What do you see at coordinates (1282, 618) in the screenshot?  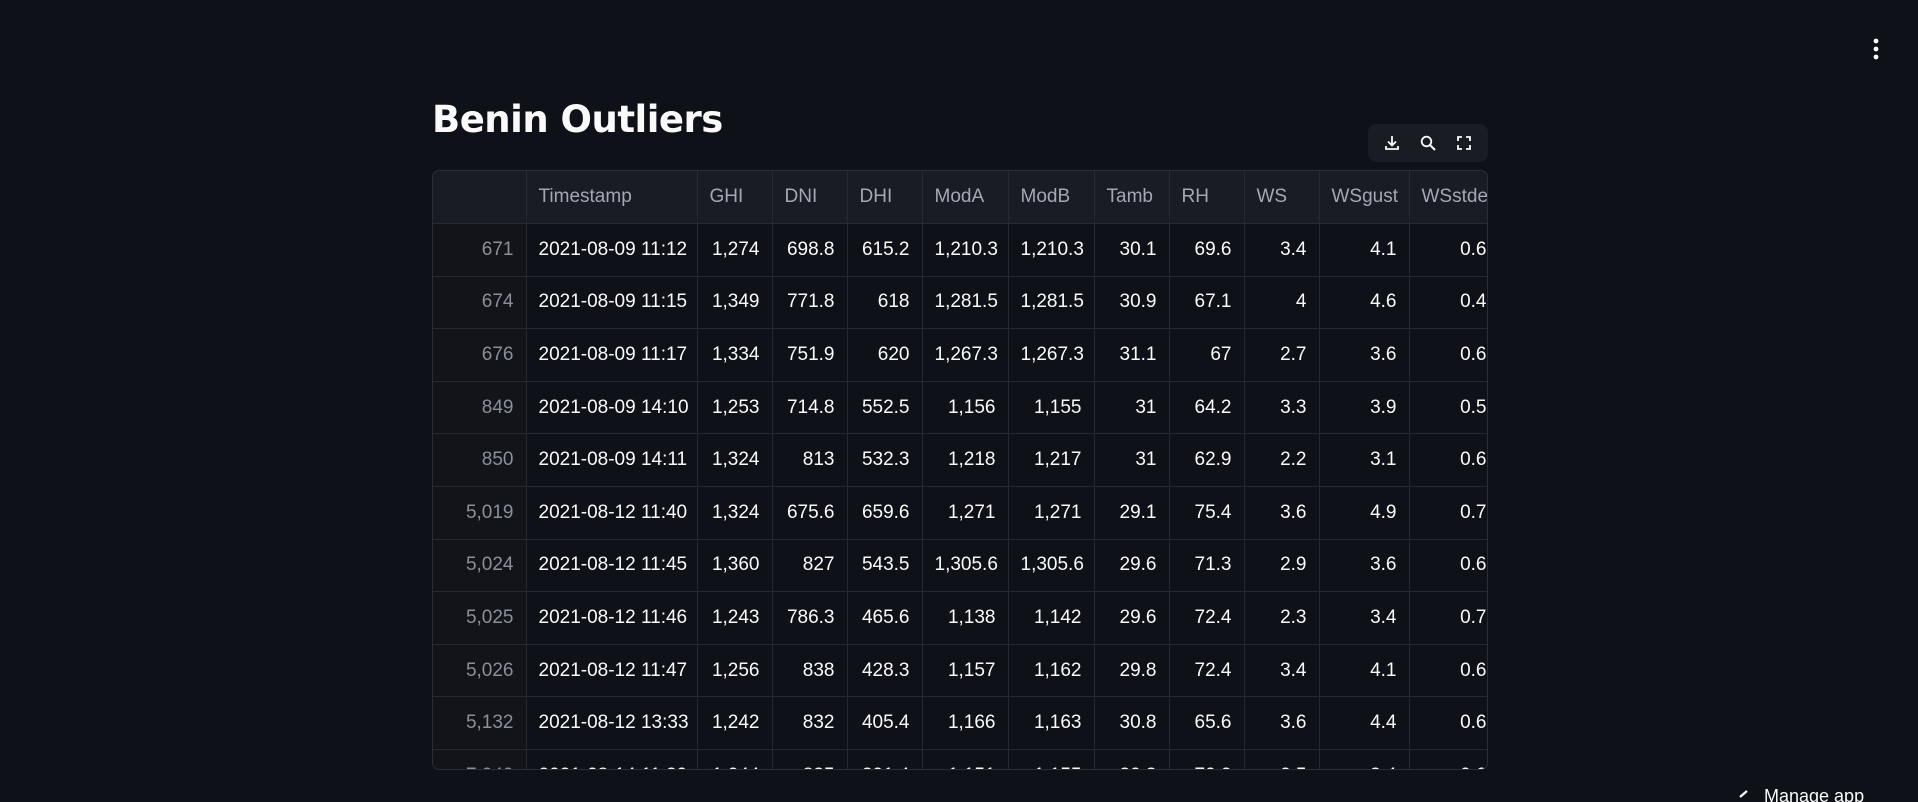 I see `table-cell: 2.3` at bounding box center [1282, 618].